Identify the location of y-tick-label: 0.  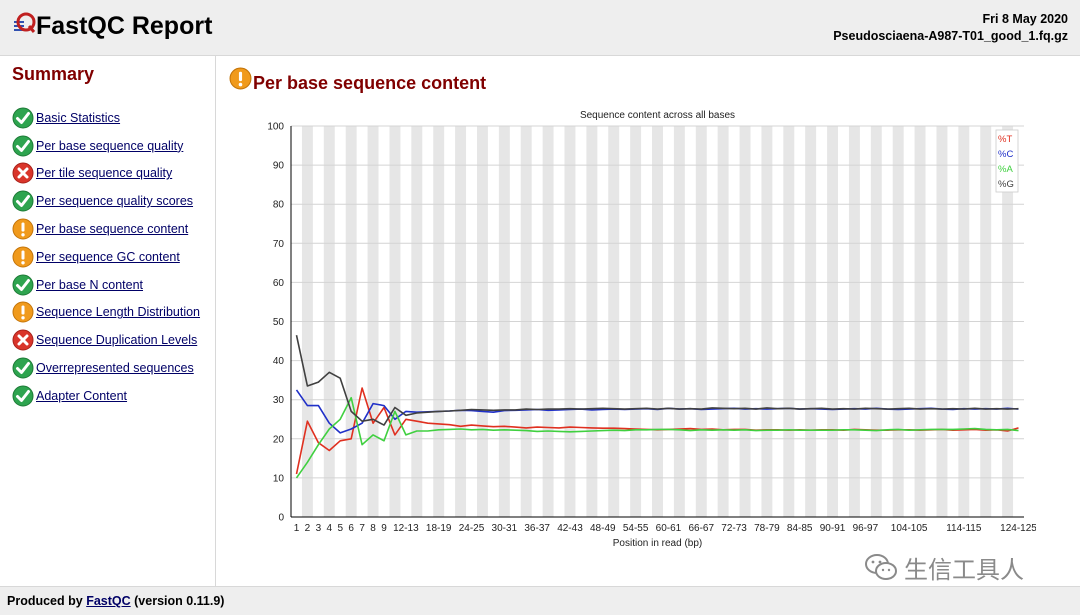
(281, 518).